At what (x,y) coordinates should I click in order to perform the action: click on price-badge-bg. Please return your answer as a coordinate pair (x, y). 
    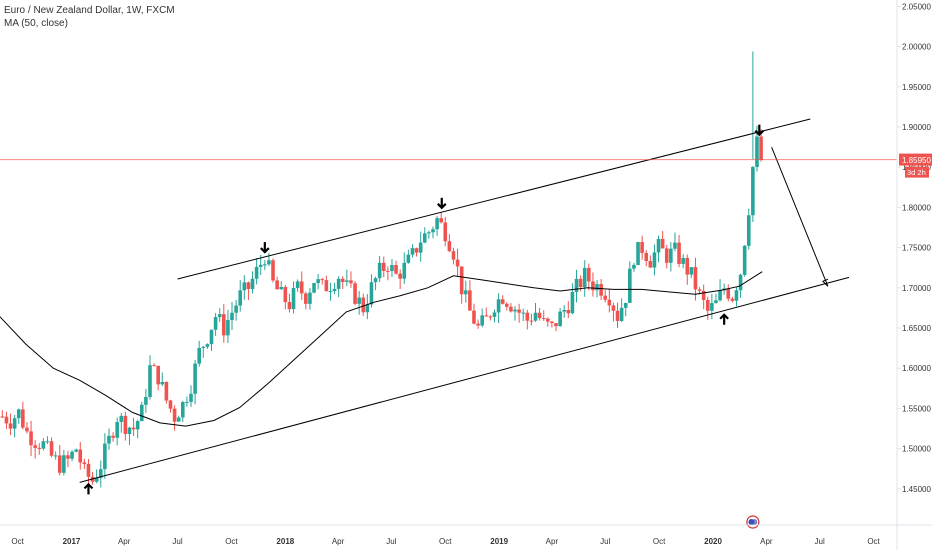
    Looking at the image, I should click on (915, 159).